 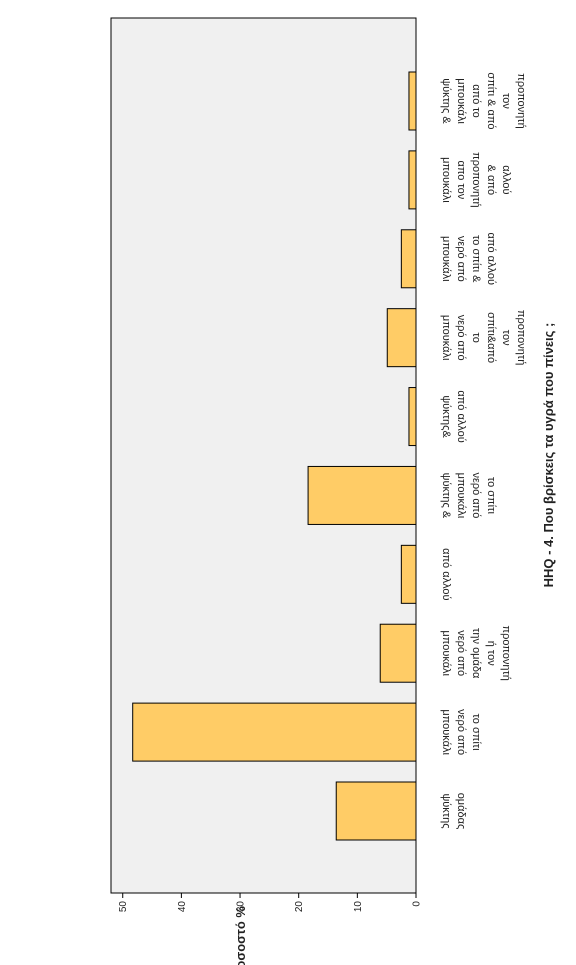 What do you see at coordinates (476, 100) in the screenshot?
I see `category-label: από το` at bounding box center [476, 100].